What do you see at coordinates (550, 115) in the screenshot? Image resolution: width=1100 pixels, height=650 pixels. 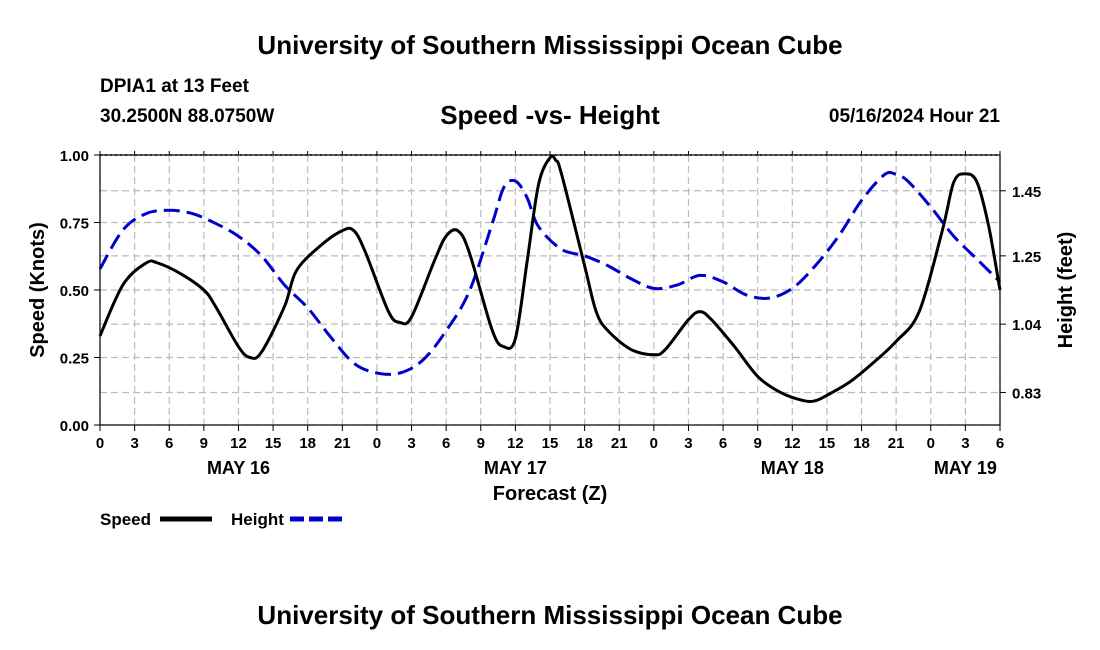 I see `chart-title: Speed -vs- Height` at bounding box center [550, 115].